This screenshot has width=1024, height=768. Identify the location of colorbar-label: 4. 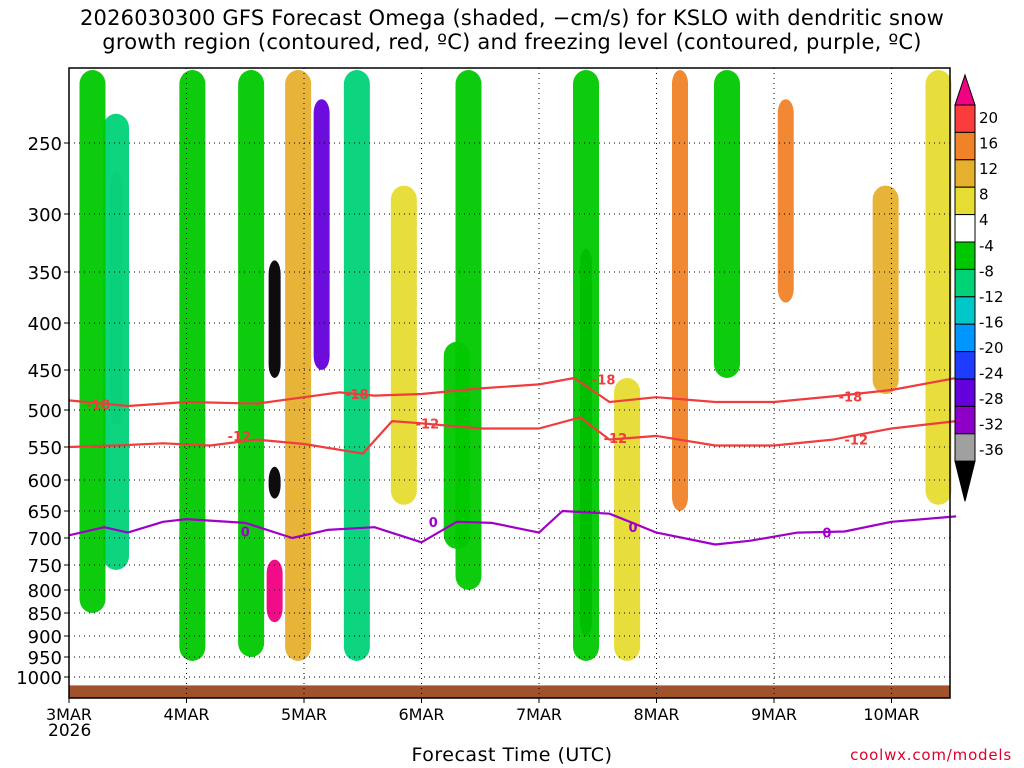
(984, 220).